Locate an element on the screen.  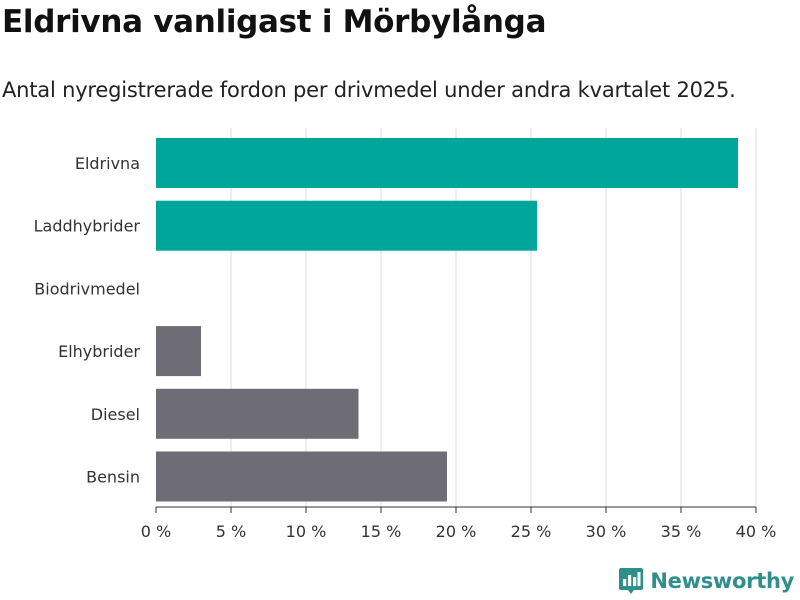
chart-title: Eldrivna vanligast i Mörbylånga is located at coordinates (274, 22).